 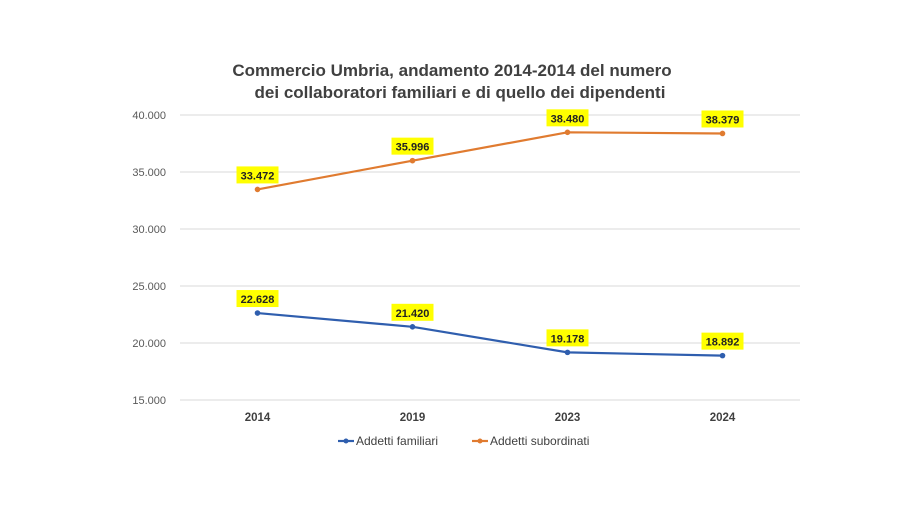 I want to click on data-label: 19.178, so click(x=568, y=339).